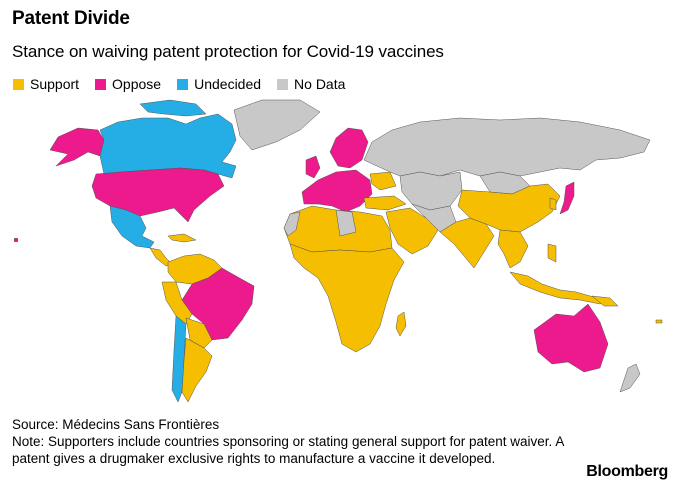 The width and height of the screenshot is (680, 493). Describe the element at coordinates (513, 249) in the screenshot. I see `region-southeast-asia` at that location.